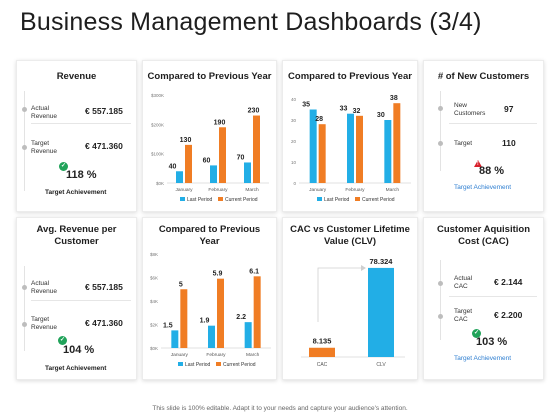 This screenshot has width=560, height=420. I want to click on bar-clv, so click(381, 312).